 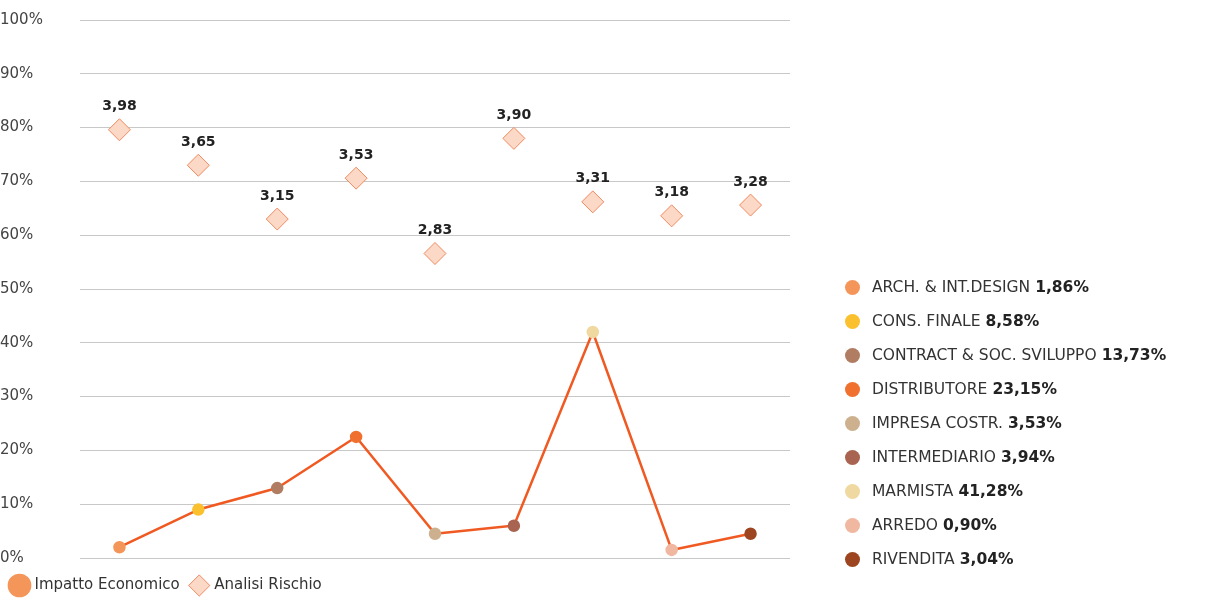 What do you see at coordinates (119, 105) in the screenshot?
I see `data-label: 3,98` at bounding box center [119, 105].